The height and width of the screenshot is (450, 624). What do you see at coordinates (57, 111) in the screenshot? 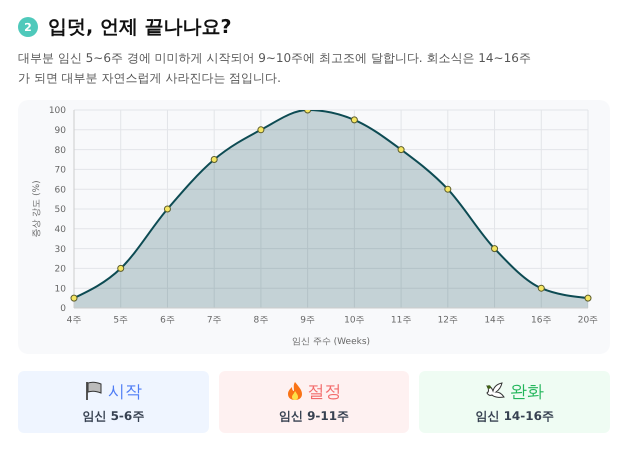
I see `y-tick-label: 100` at bounding box center [57, 111].